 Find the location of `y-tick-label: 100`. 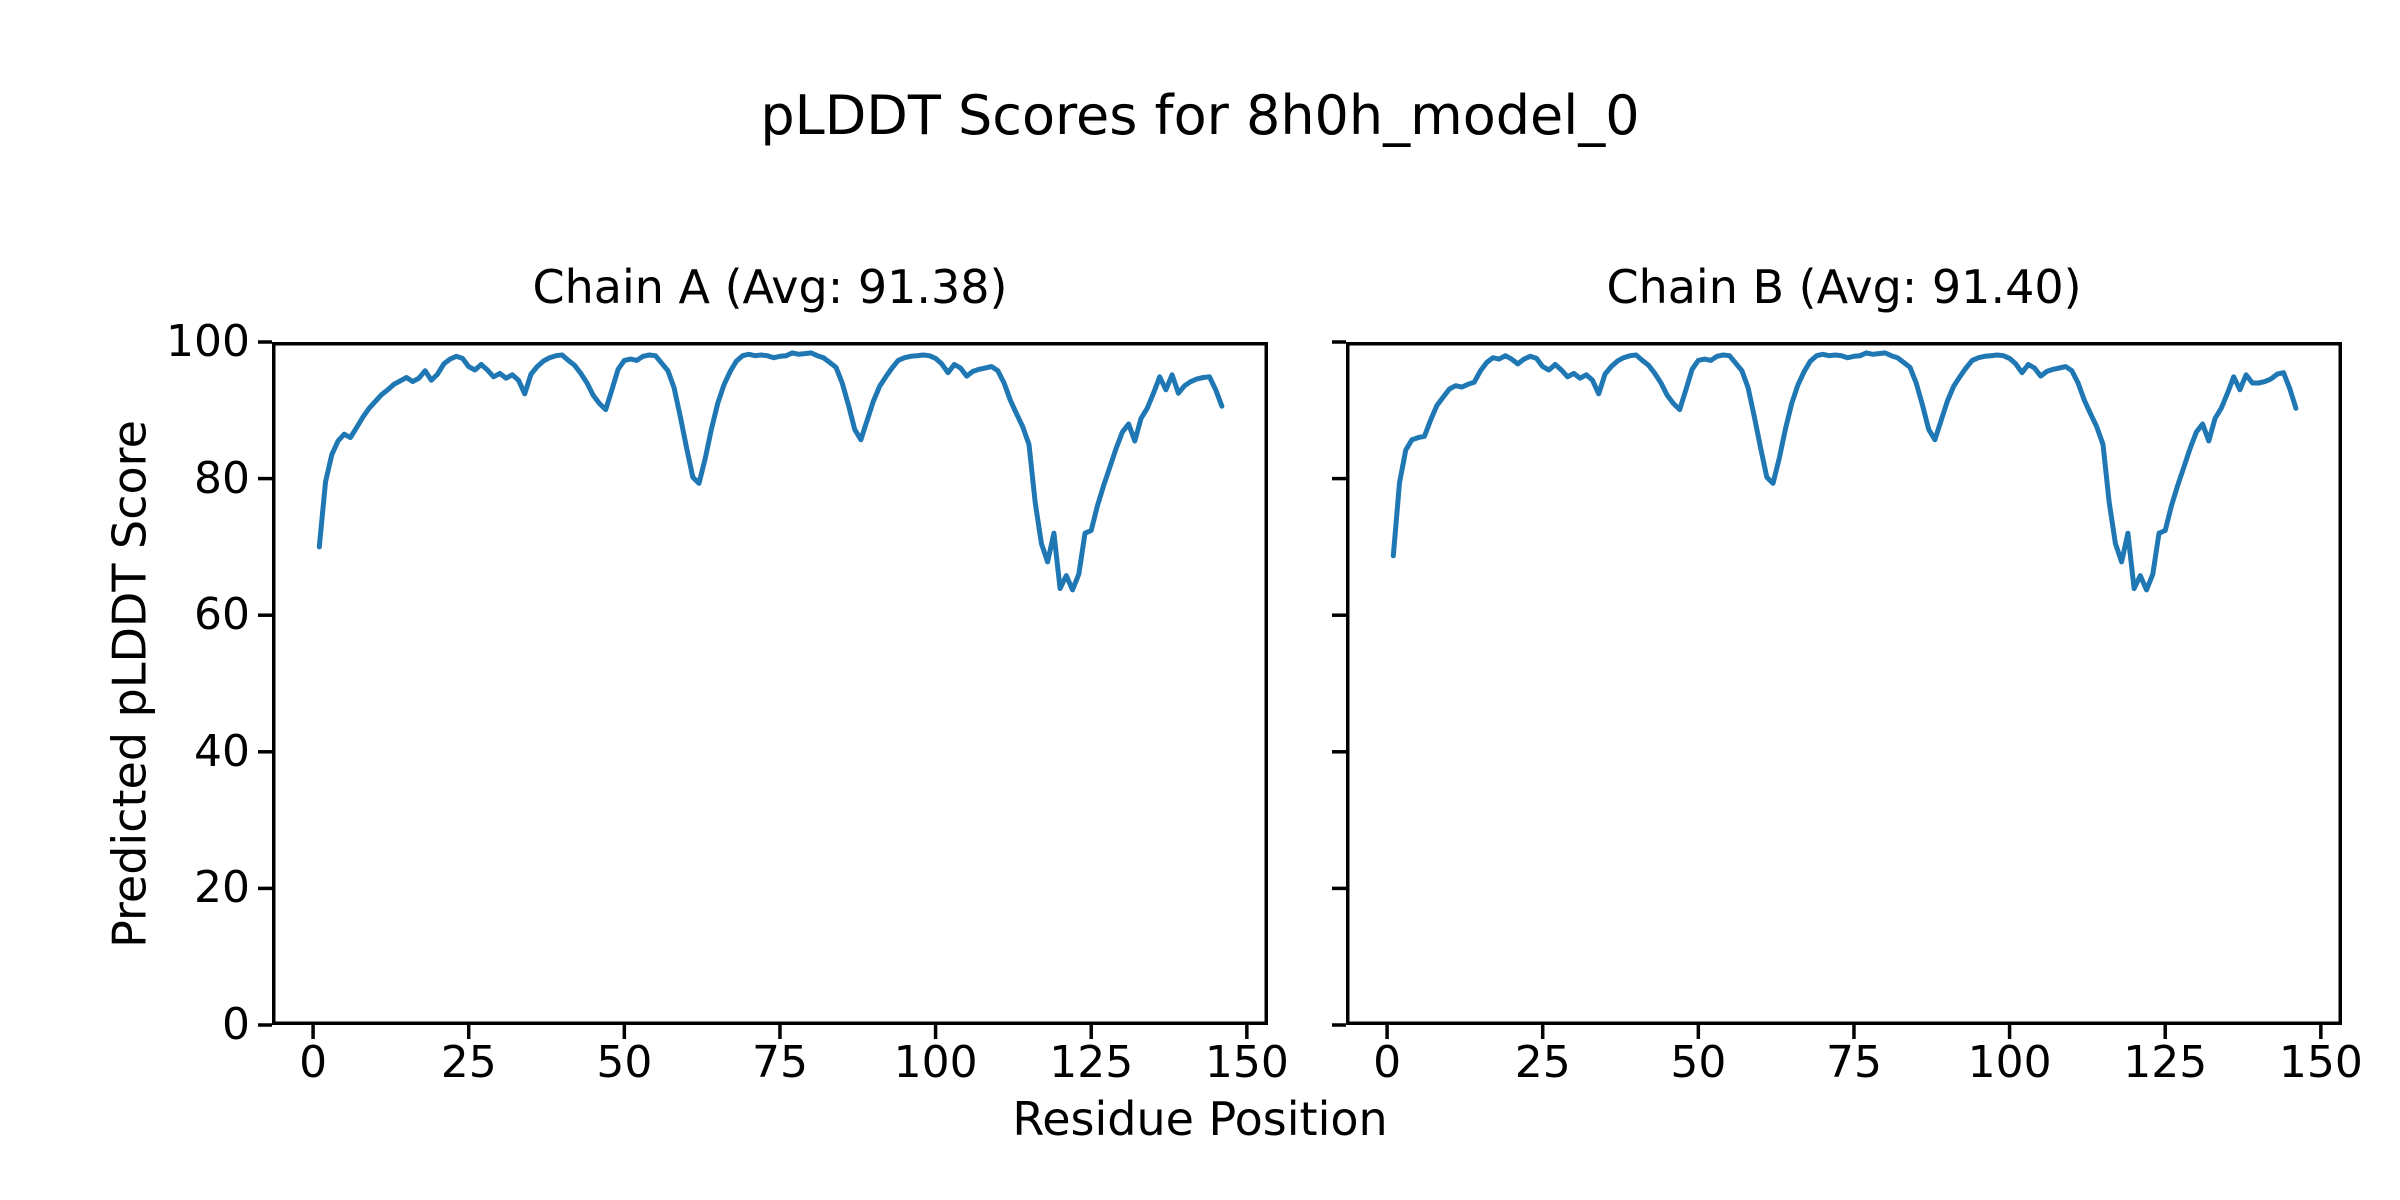

y-tick-label: 100 is located at coordinates (208, 341).